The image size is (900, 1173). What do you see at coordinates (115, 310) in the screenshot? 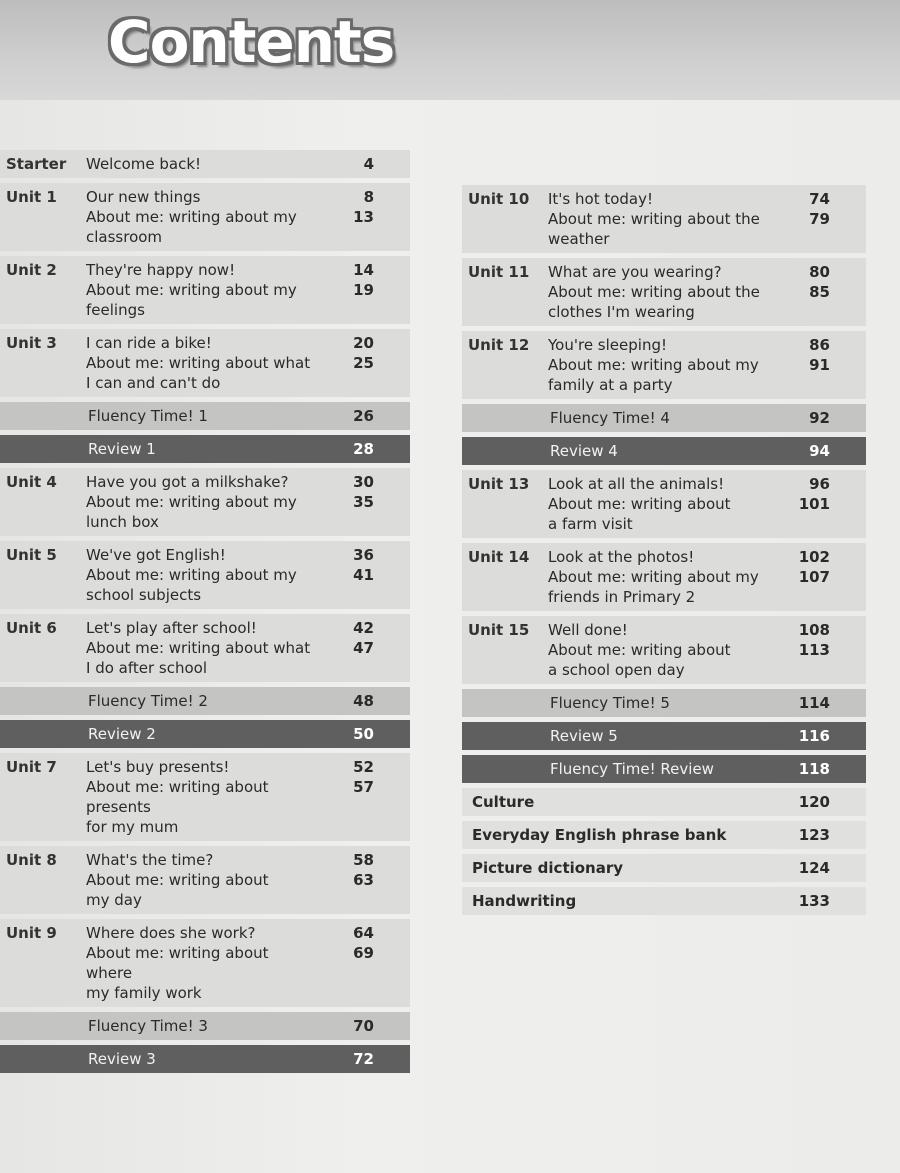
I see `entry-line: feelings` at bounding box center [115, 310].